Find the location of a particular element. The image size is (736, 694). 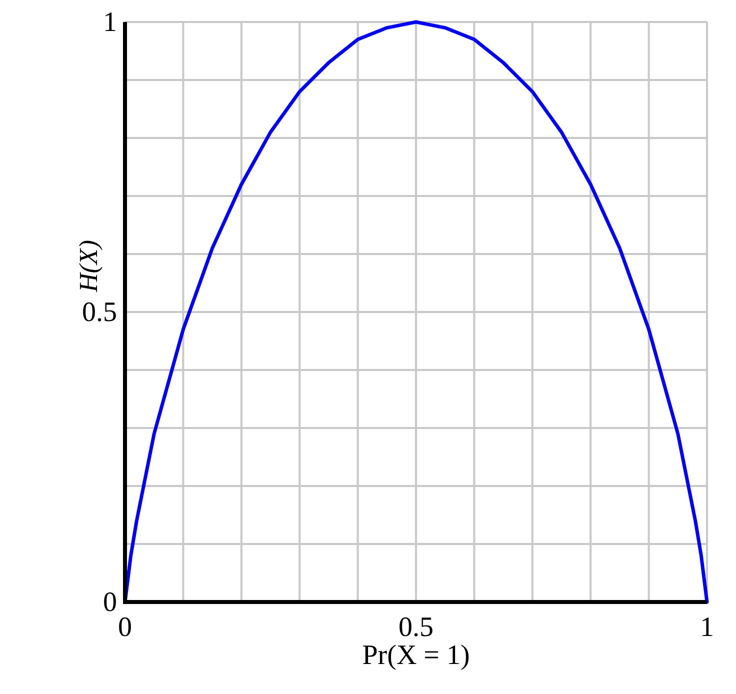

y-axis-title: H(X) is located at coordinates (88, 266).